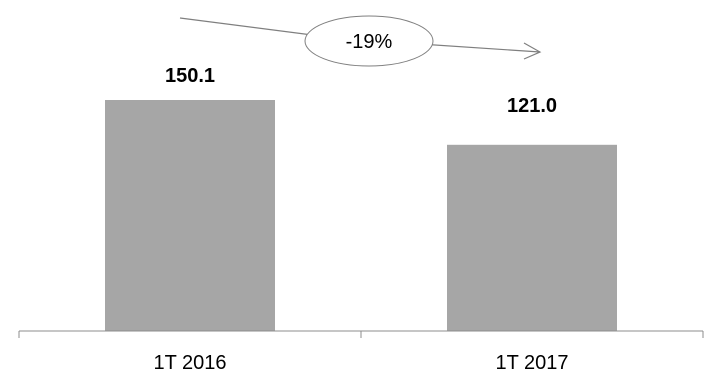 The image size is (706, 377). What do you see at coordinates (250, 27) in the screenshot?
I see `annotation-arrow-left` at bounding box center [250, 27].